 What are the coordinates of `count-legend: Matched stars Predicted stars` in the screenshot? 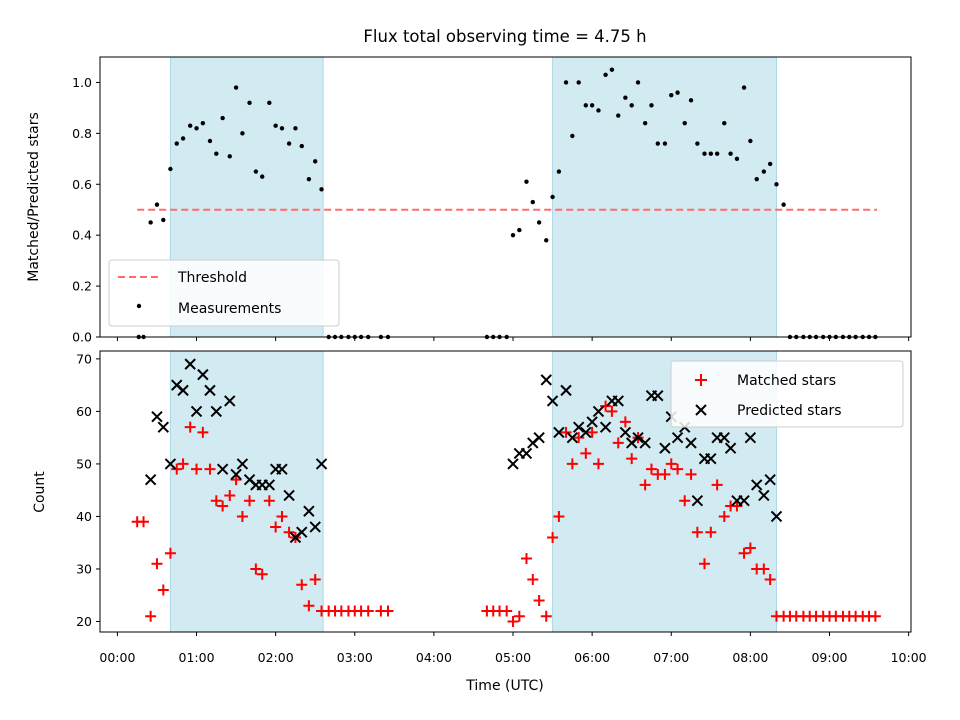 It's located at (787, 394).